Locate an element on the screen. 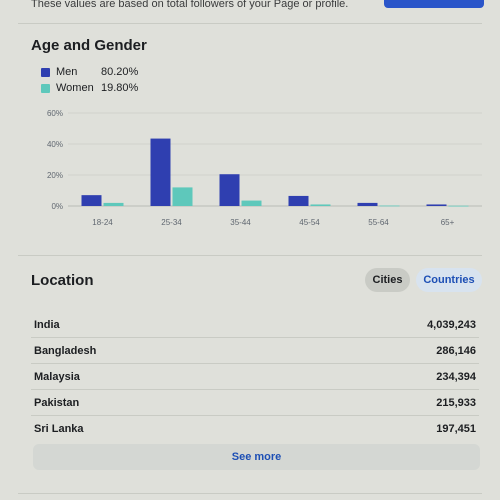 The width and height of the screenshot is (500, 500). y-tick-label: 0% is located at coordinates (57, 206).